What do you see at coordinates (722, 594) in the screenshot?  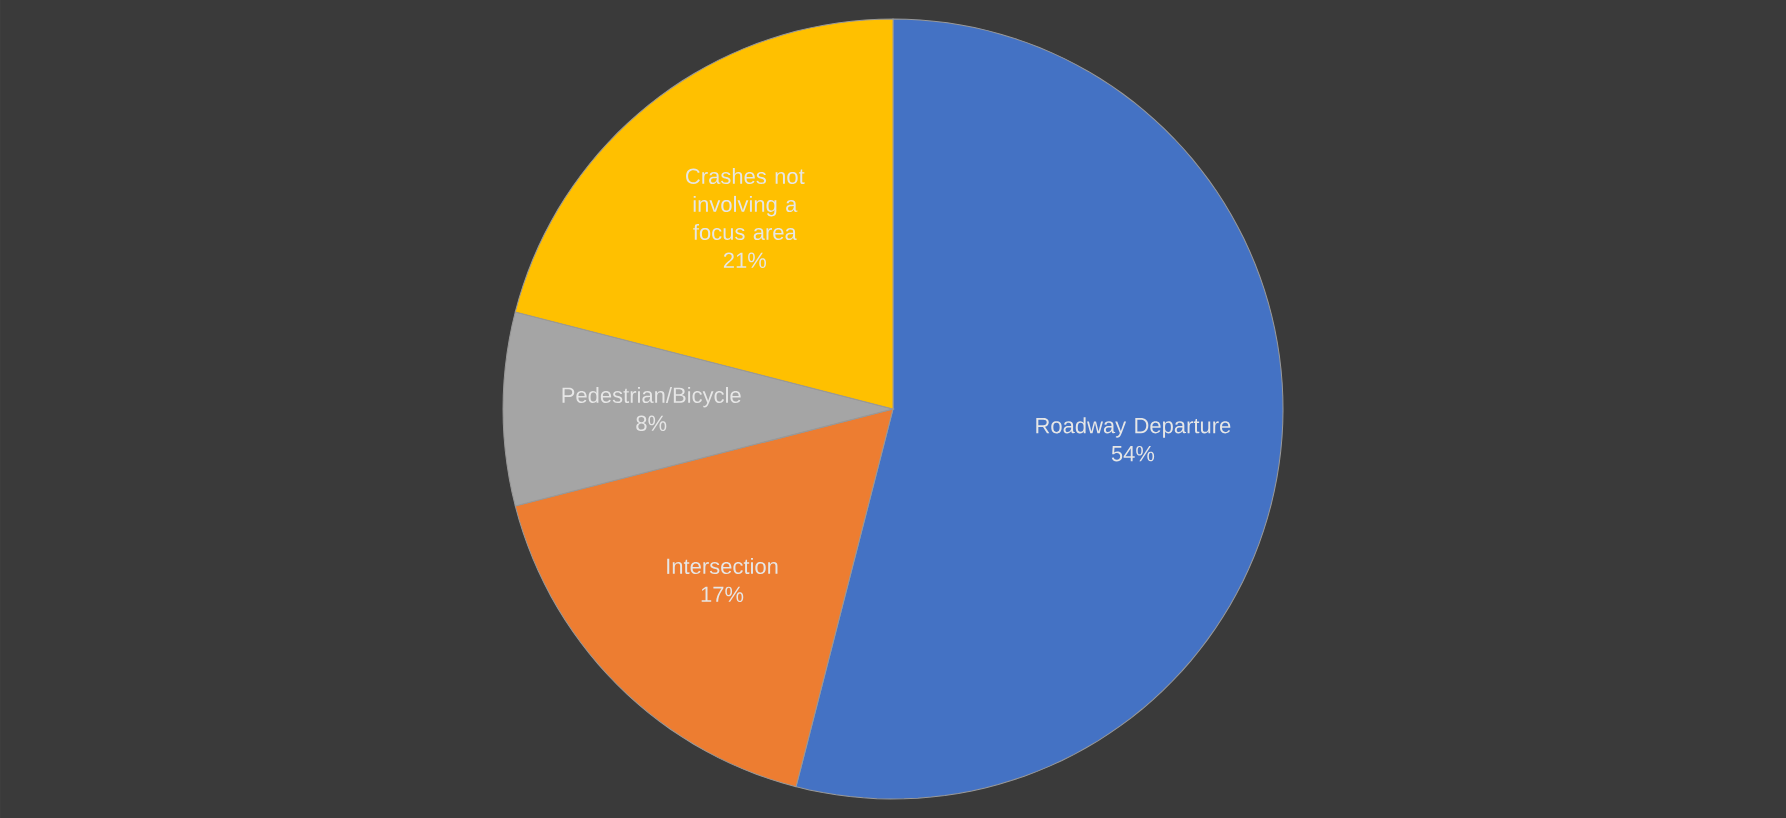 I see `data-label: 17%` at bounding box center [722, 594].